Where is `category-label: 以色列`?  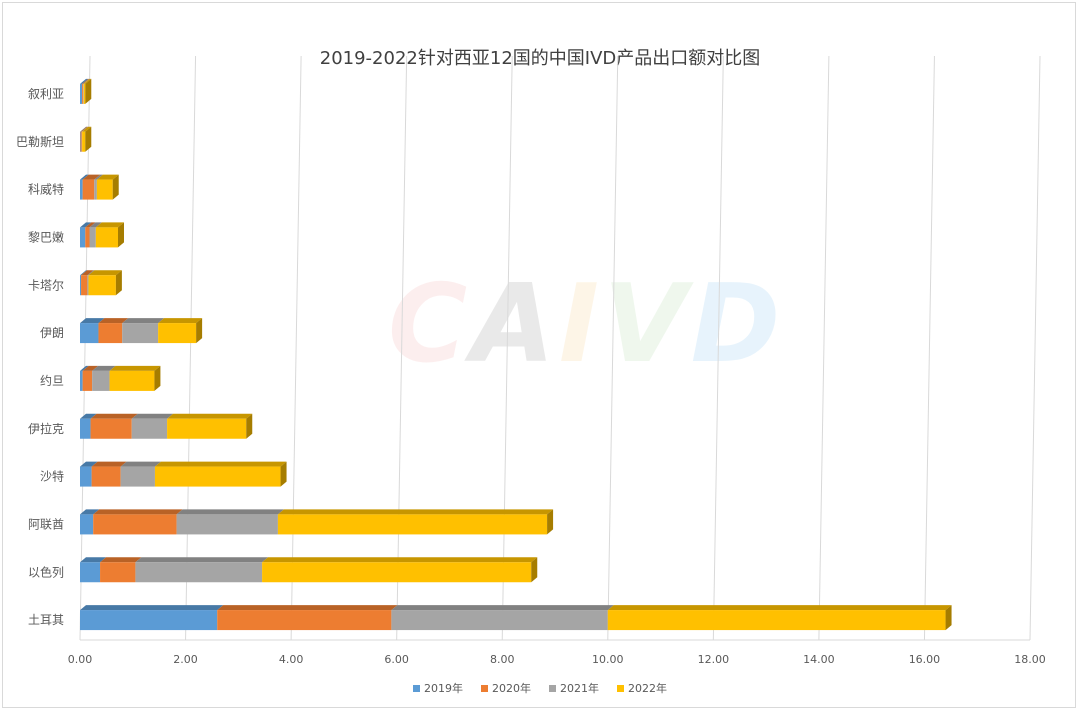
category-label: 以色列 is located at coordinates (46, 572).